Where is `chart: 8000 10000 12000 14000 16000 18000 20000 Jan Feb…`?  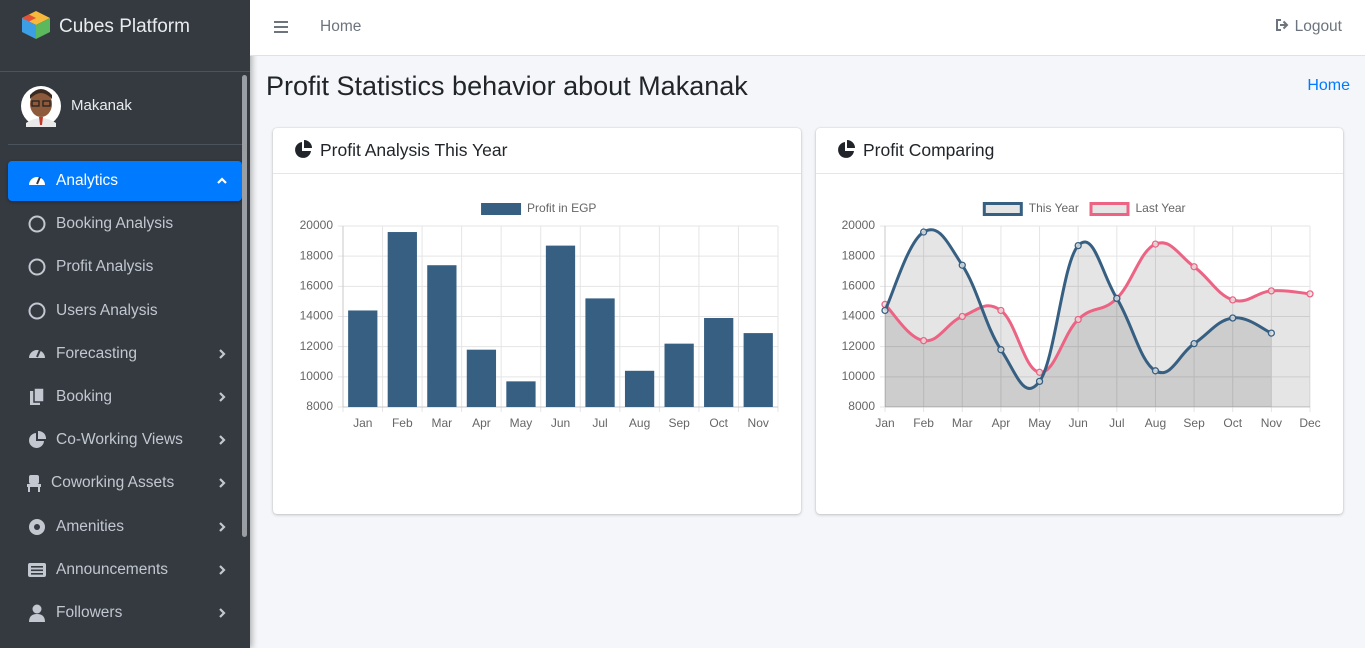 chart: 8000 10000 12000 14000 16000 18000 20000 Jan Feb… is located at coordinates (1081, 315).